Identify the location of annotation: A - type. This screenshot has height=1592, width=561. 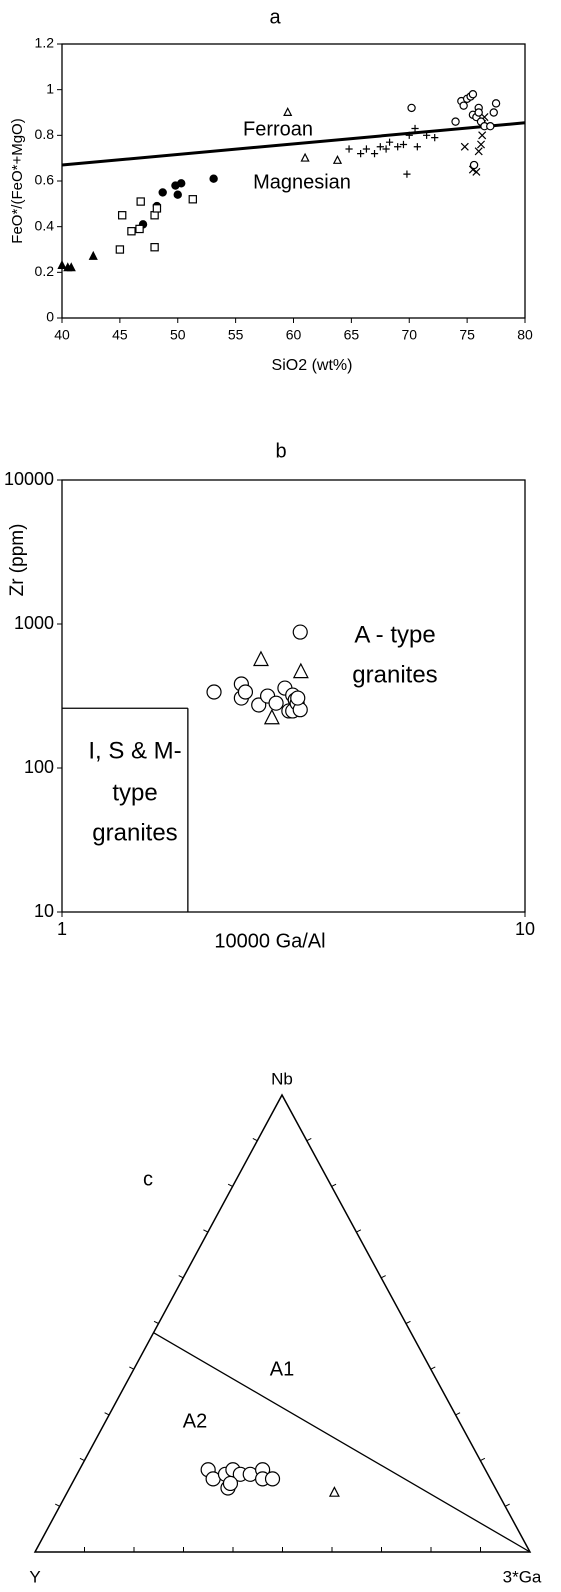
(394, 634).